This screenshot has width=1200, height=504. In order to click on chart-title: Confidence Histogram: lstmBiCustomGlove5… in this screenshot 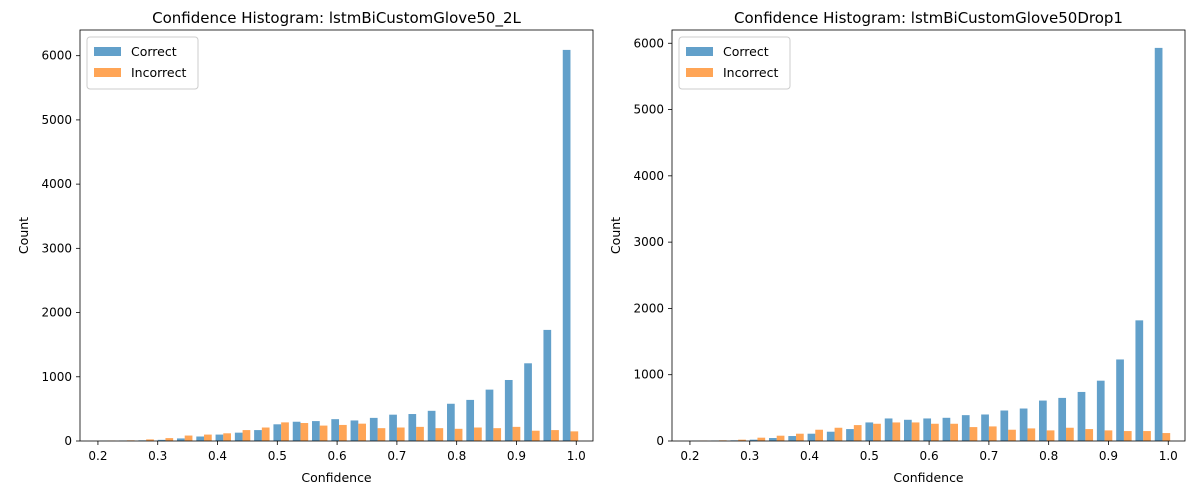, I will do `click(928, 18)`.